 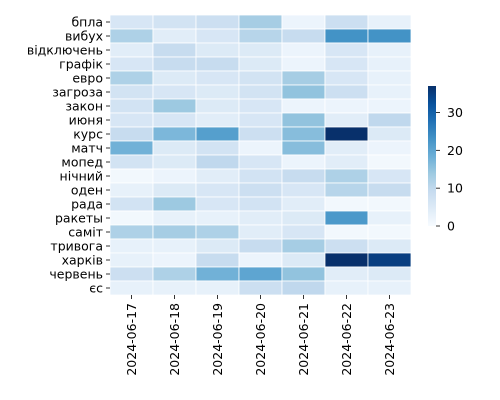 What do you see at coordinates (84, 36) in the screenshot?
I see `y-tick-label: вибух` at bounding box center [84, 36].